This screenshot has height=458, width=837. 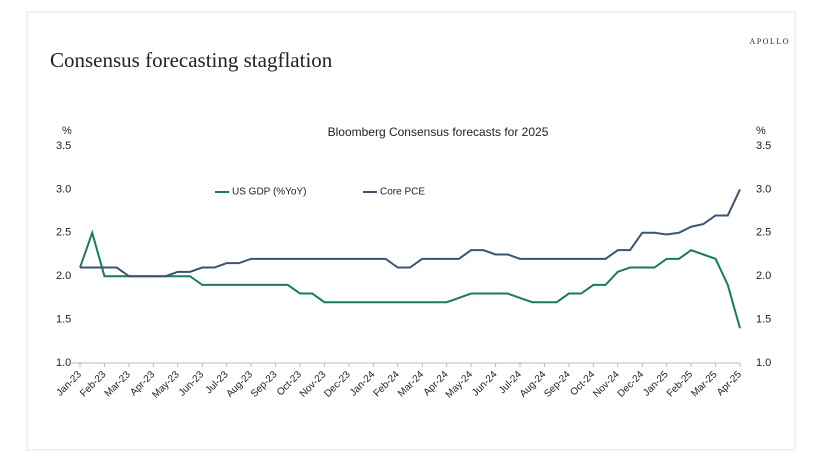 What do you see at coordinates (118, 384) in the screenshot?
I see `x-tick-label: Mar-23` at bounding box center [118, 384].